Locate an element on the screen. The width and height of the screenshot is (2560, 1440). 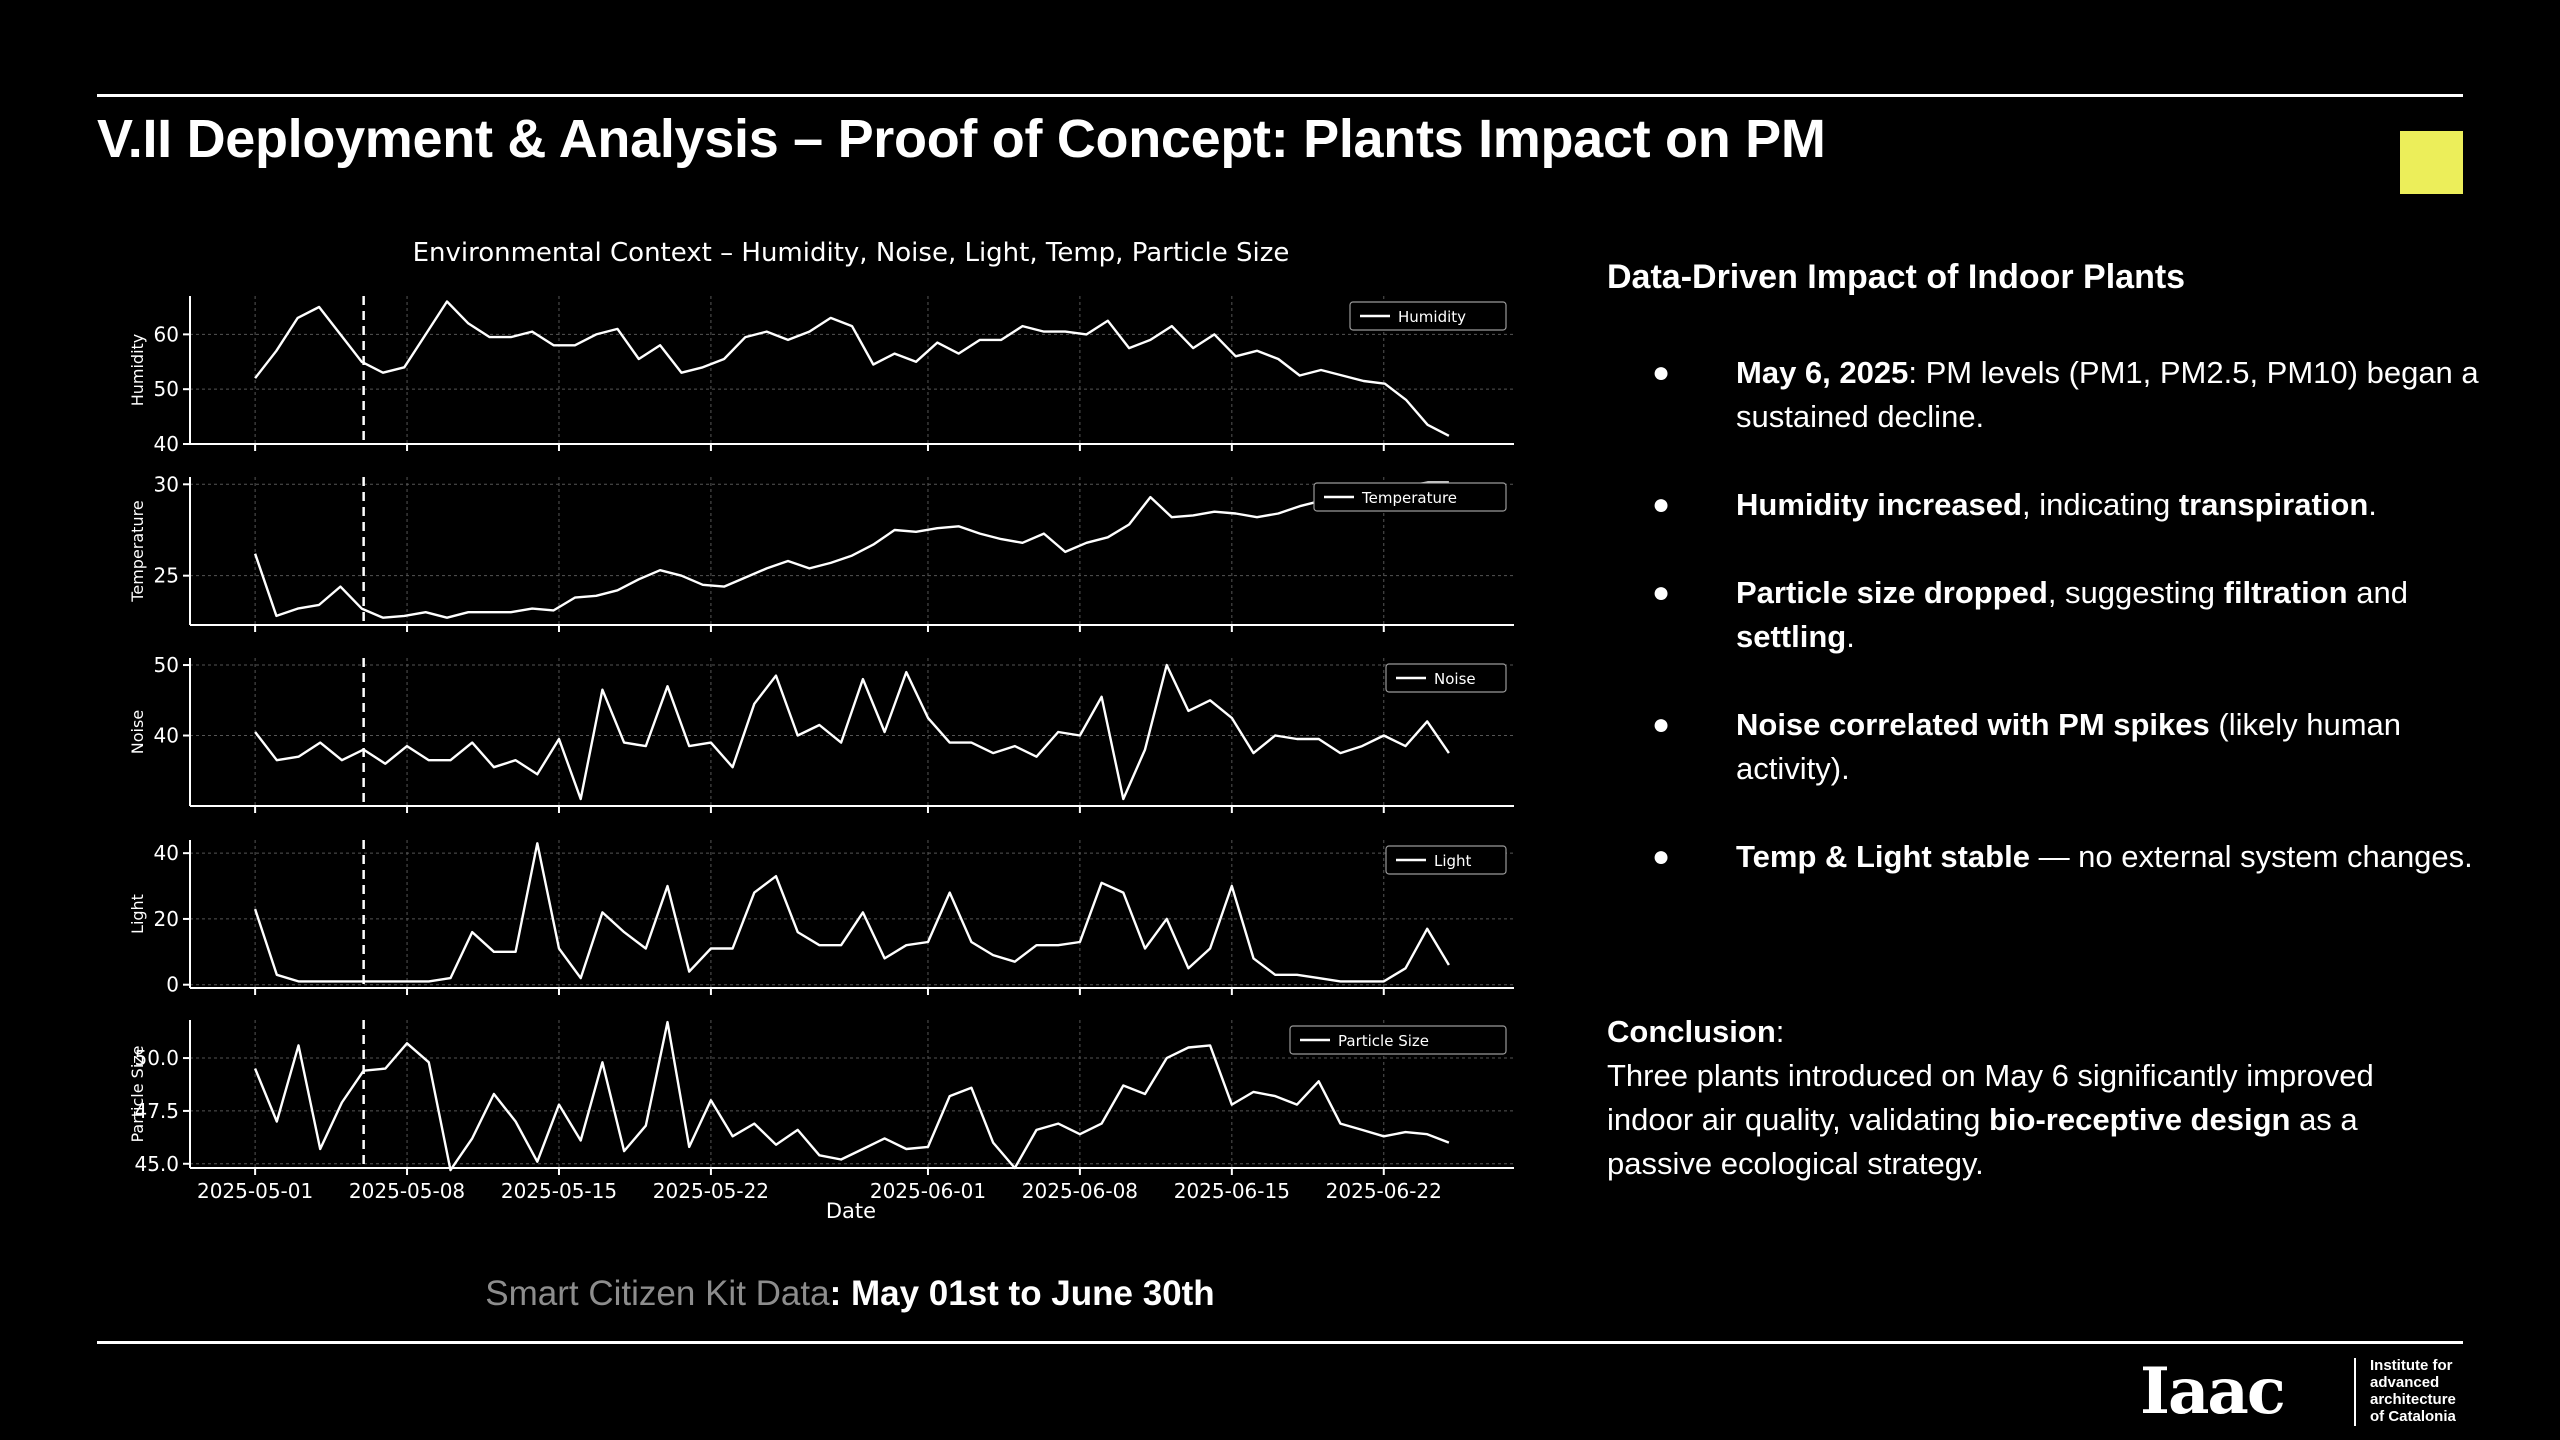
logo-line: architecture is located at coordinates (2413, 1399).